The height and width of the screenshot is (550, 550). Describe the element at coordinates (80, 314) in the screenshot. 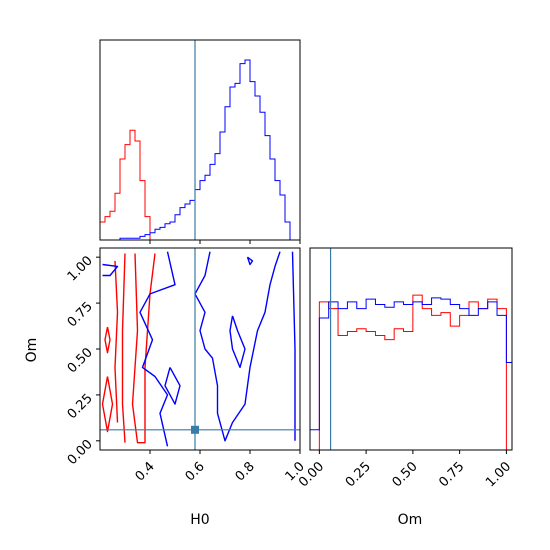

I see `om-y-tick-label-3: 0.75` at that location.